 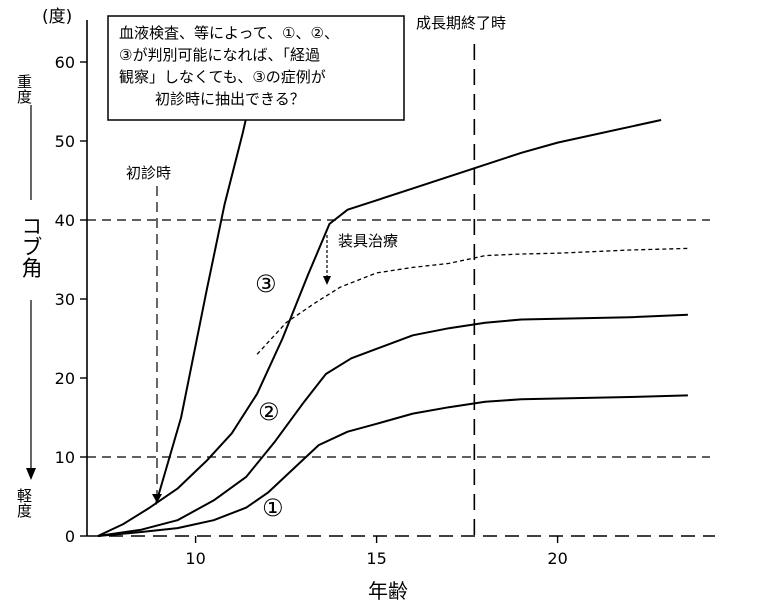 What do you see at coordinates (266, 284) in the screenshot?
I see `curve-label-3: ③` at bounding box center [266, 284].